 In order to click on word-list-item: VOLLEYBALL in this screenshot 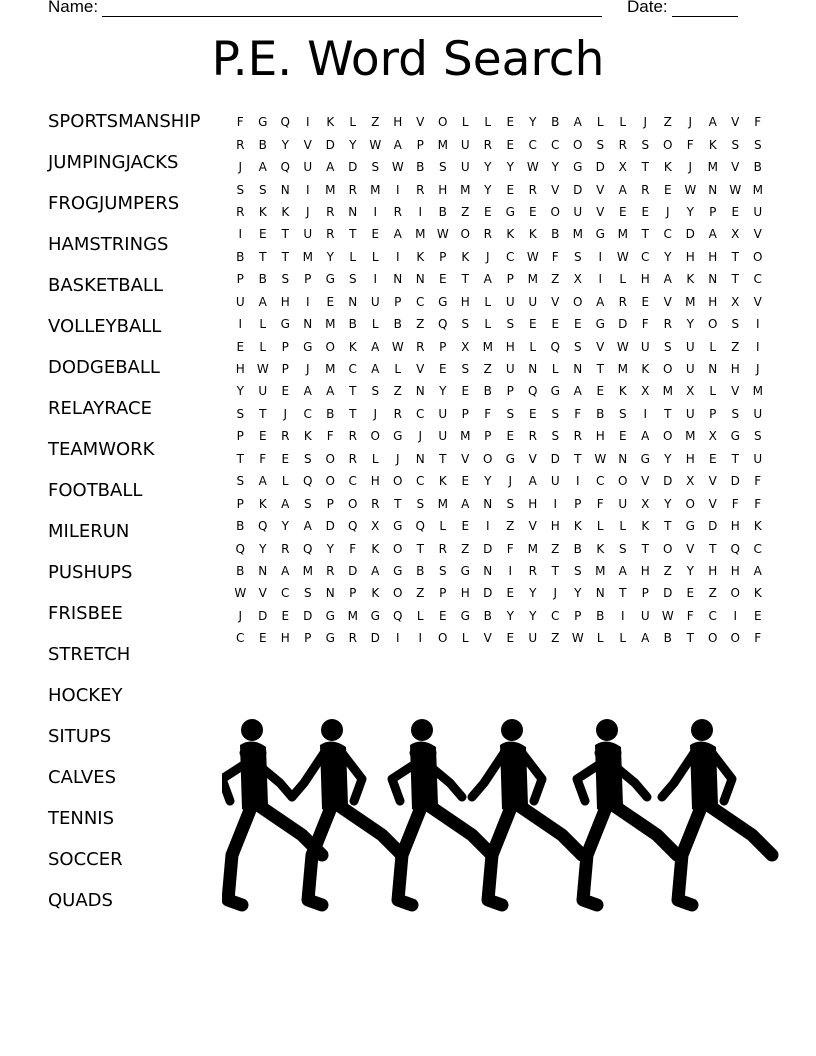, I will do `click(105, 326)`.